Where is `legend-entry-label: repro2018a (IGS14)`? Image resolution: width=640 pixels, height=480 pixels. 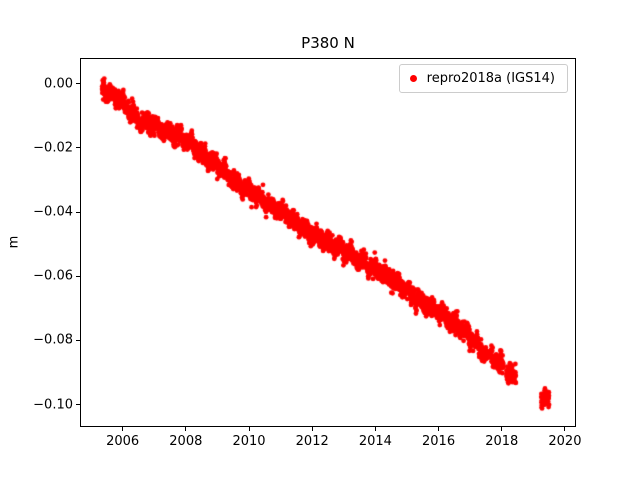
legend-entry-label: repro2018a (IGS14) is located at coordinates (490, 78).